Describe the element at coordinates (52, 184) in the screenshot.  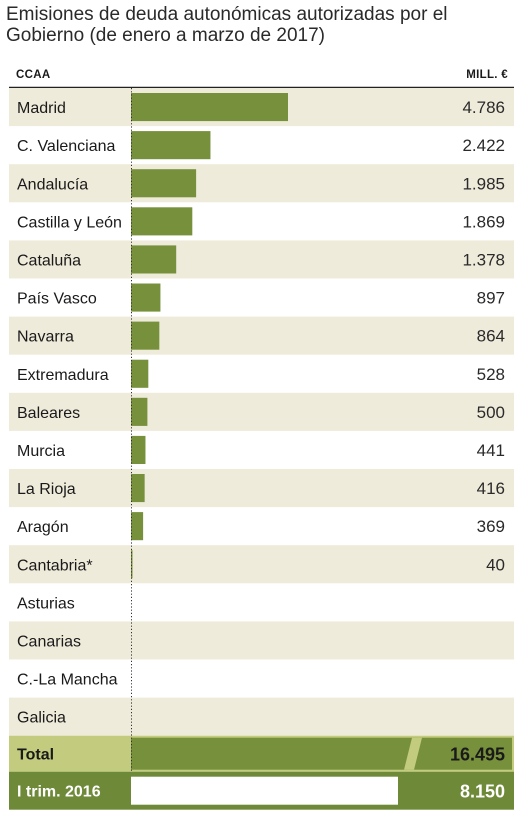
I see `category-label: Andalucía` at that location.